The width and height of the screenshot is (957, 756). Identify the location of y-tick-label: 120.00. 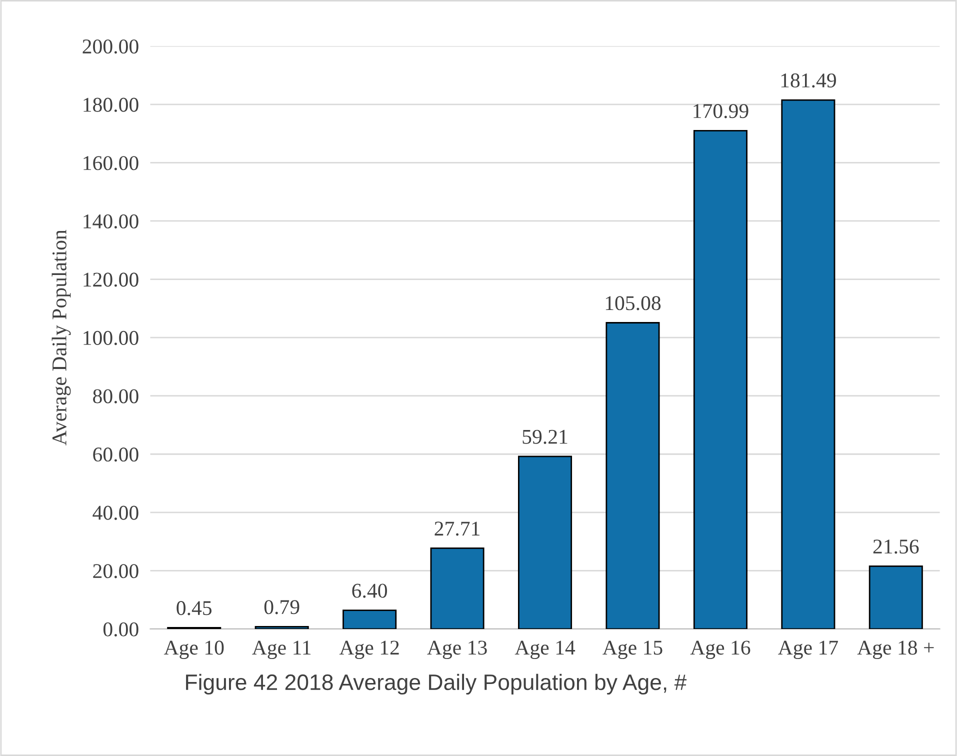
(111, 279).